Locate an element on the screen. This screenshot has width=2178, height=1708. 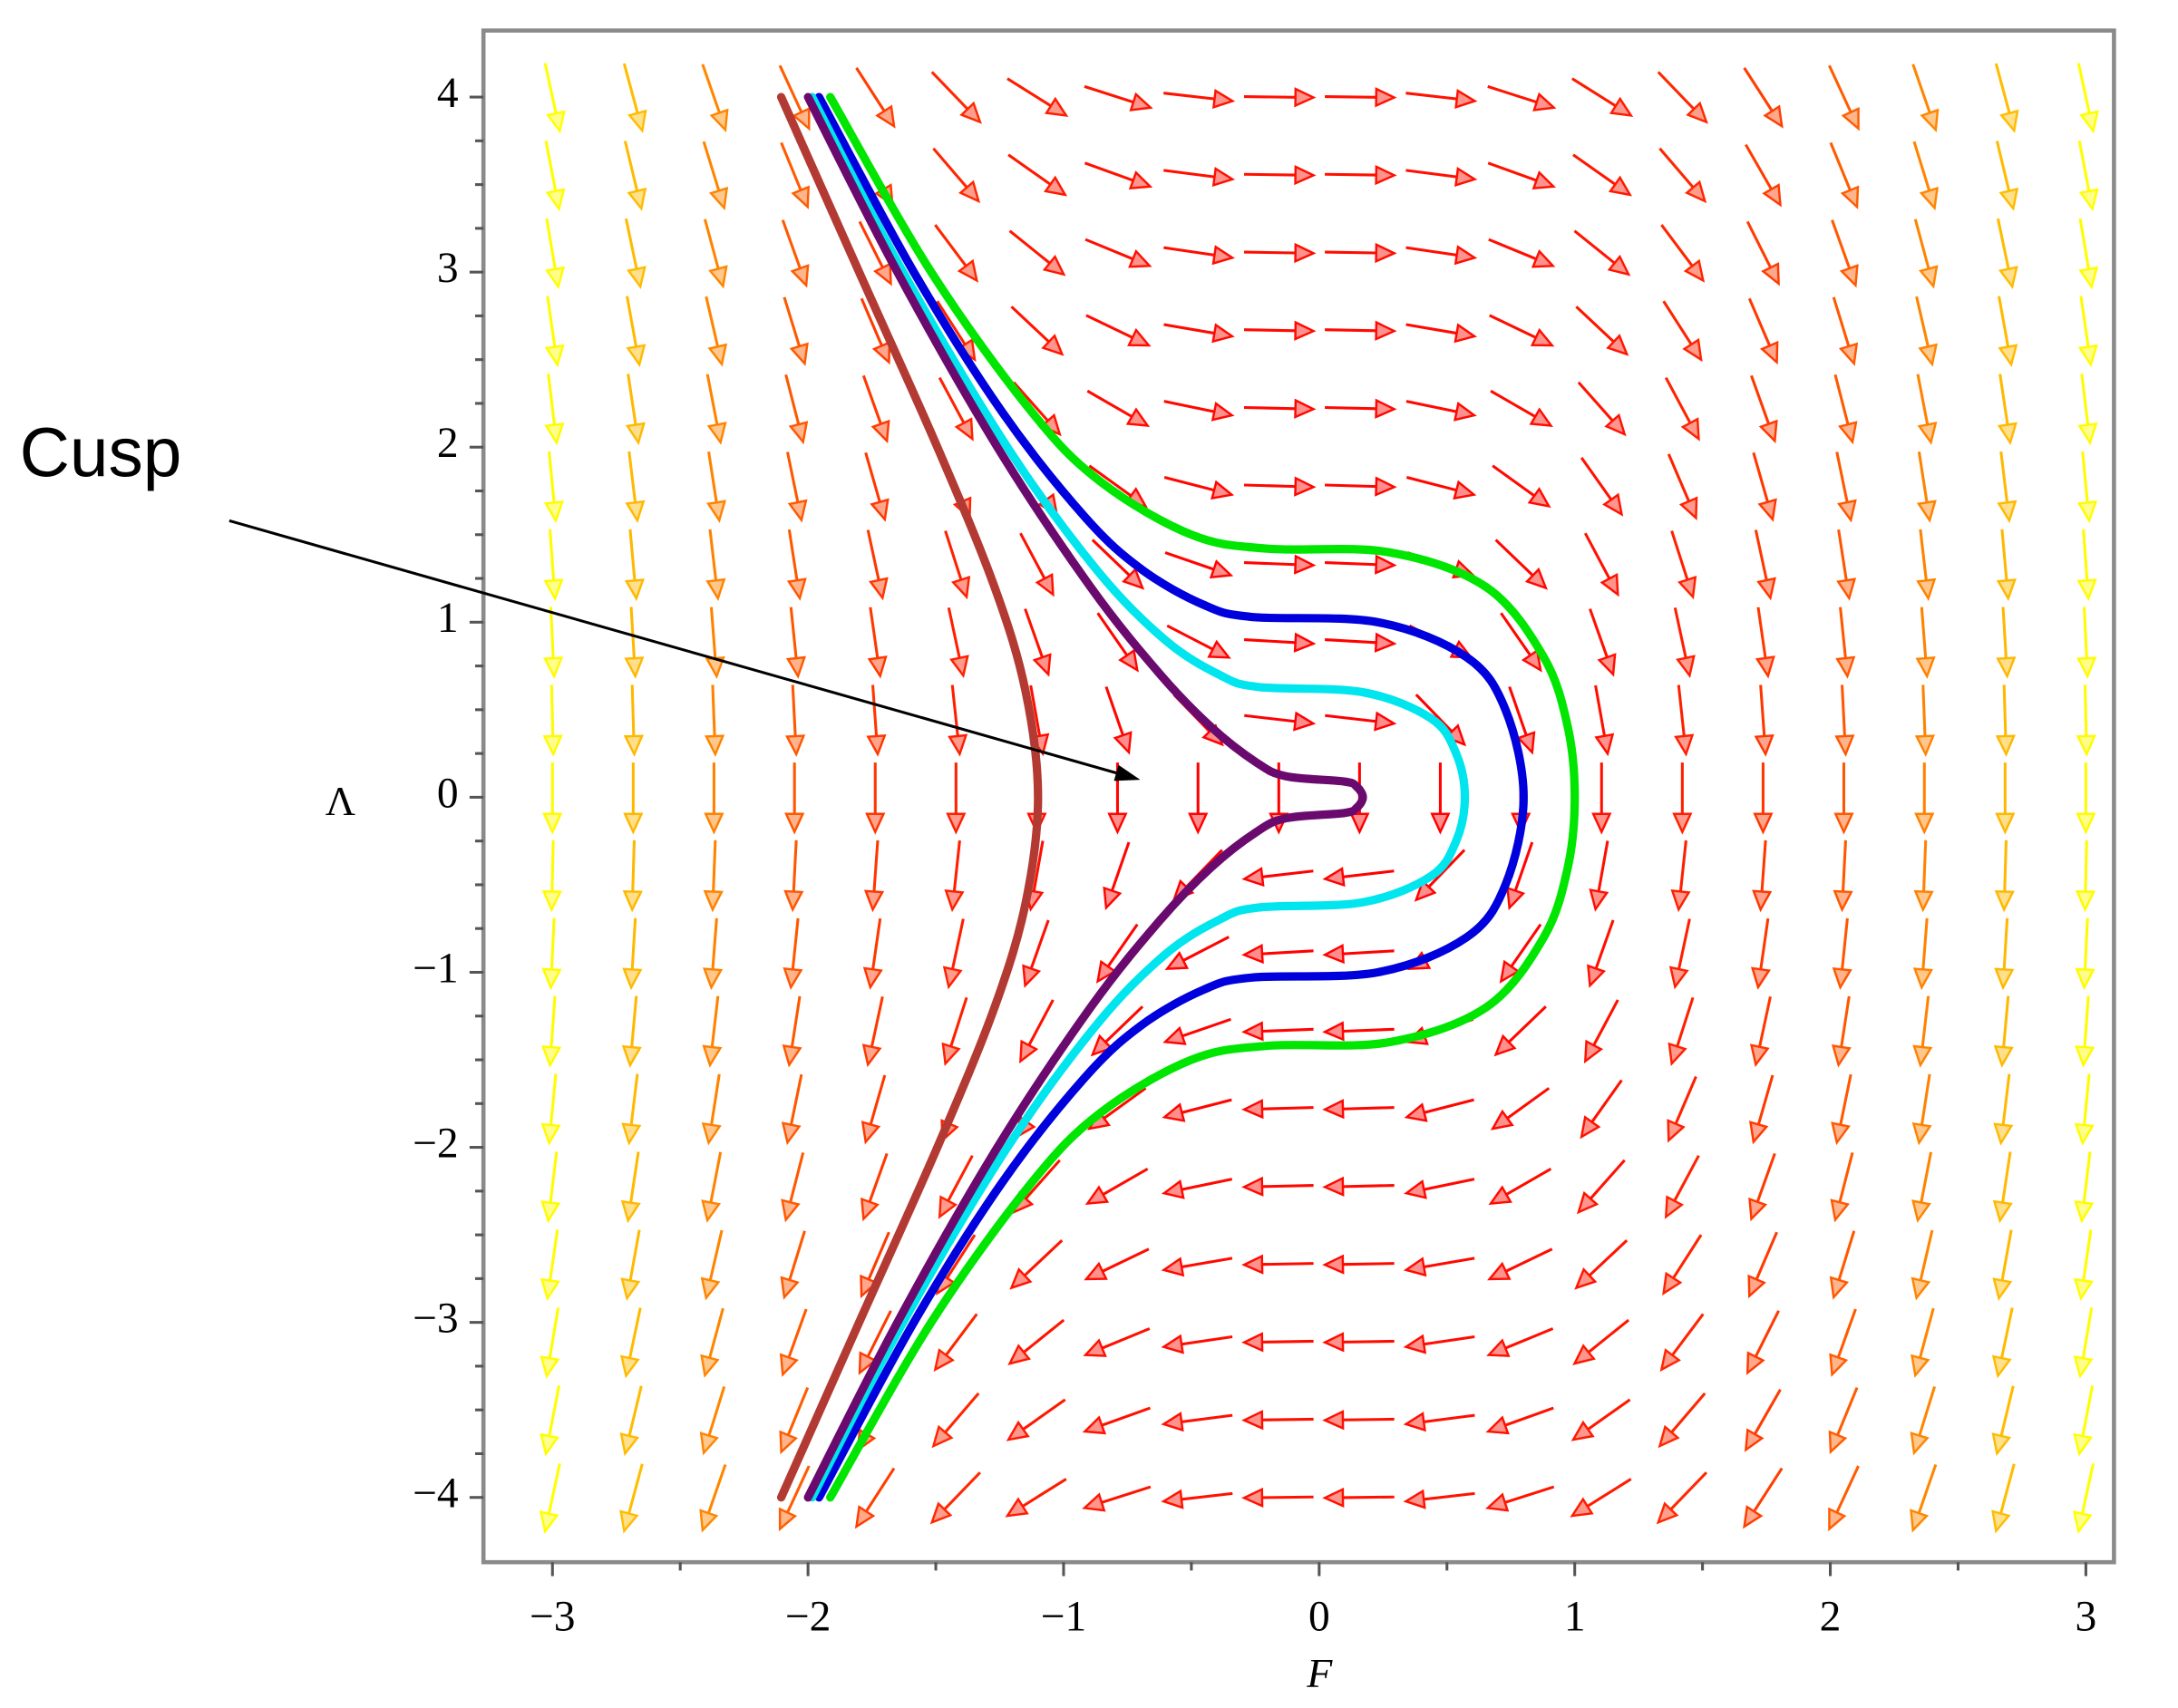
x-tick-label: 0 is located at coordinates (1319, 1616).